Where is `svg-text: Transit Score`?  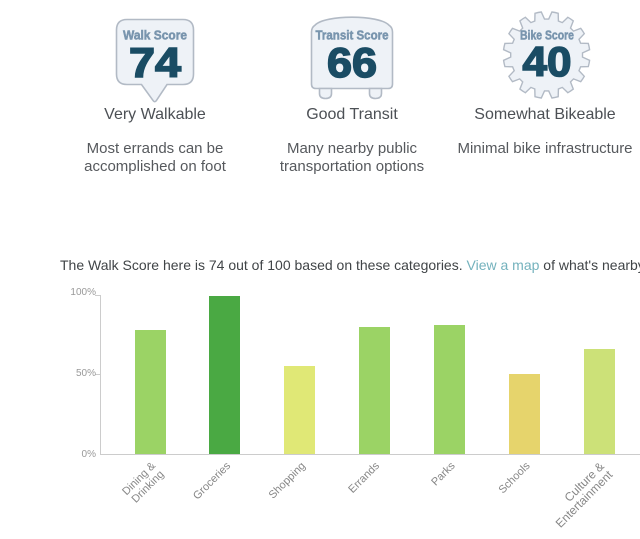 svg-text: Transit Score is located at coordinates (352, 36).